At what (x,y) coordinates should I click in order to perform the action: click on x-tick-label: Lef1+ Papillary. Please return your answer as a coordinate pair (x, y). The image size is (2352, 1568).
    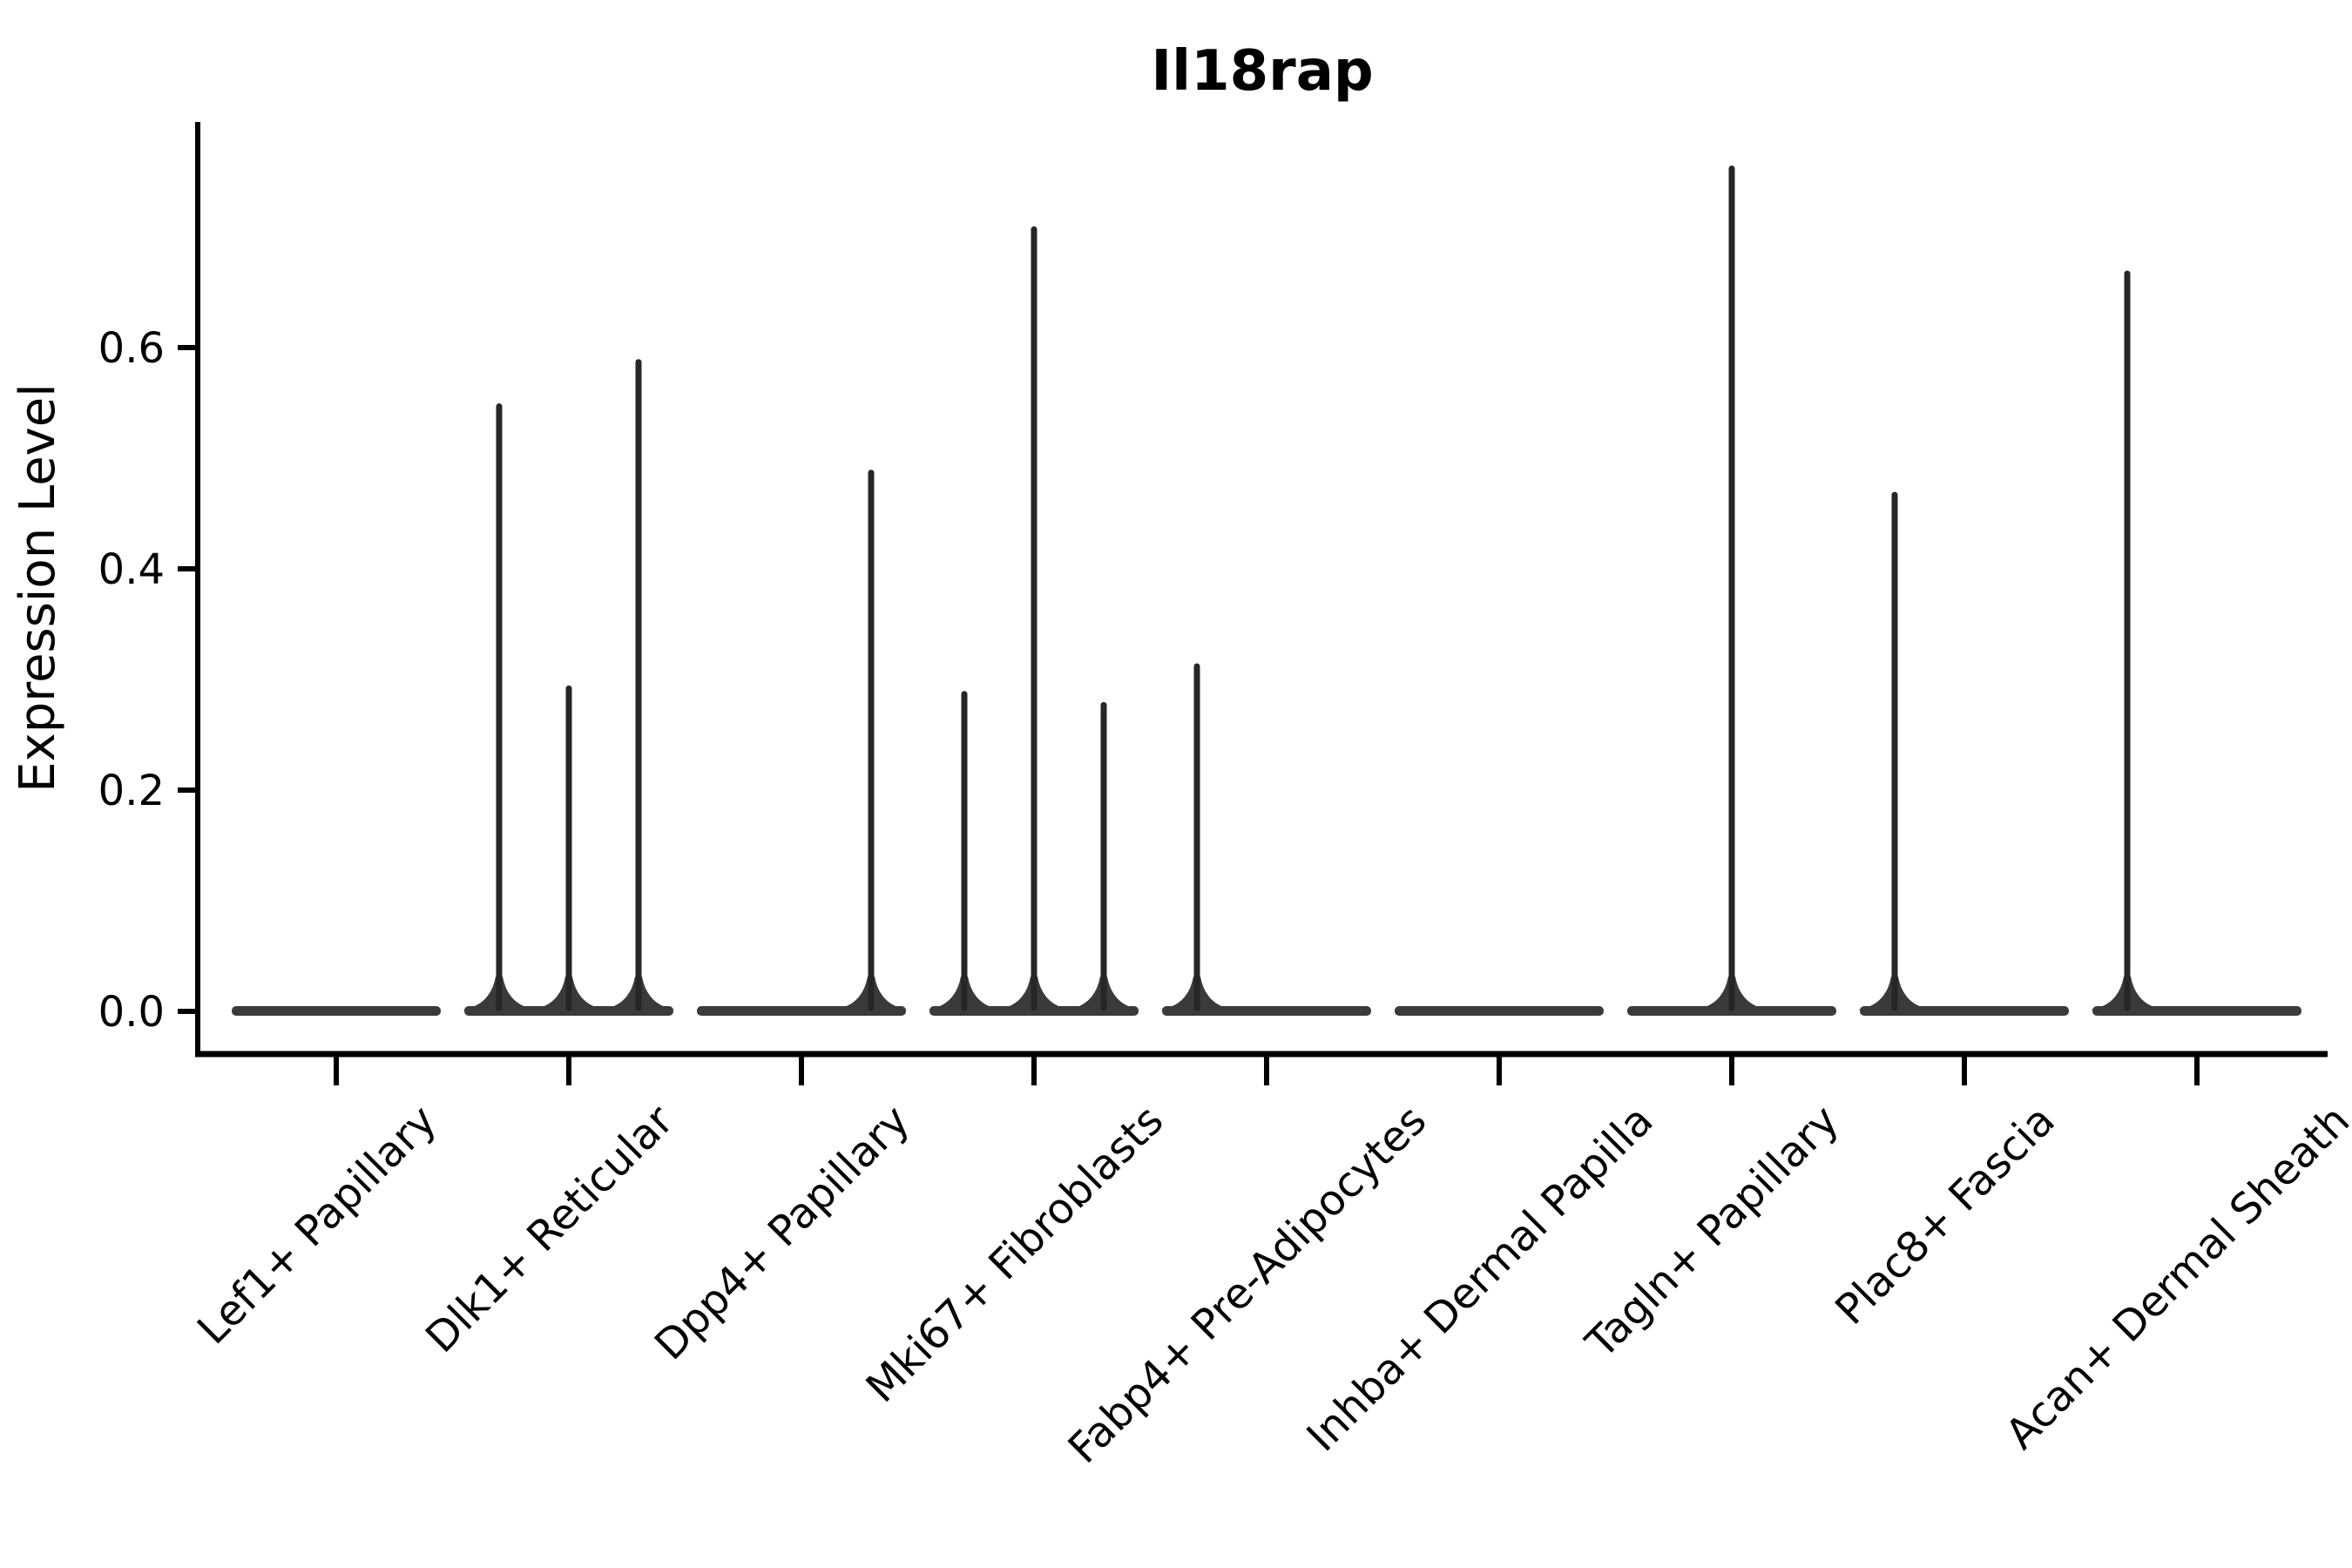
    Looking at the image, I should click on (317, 1225).